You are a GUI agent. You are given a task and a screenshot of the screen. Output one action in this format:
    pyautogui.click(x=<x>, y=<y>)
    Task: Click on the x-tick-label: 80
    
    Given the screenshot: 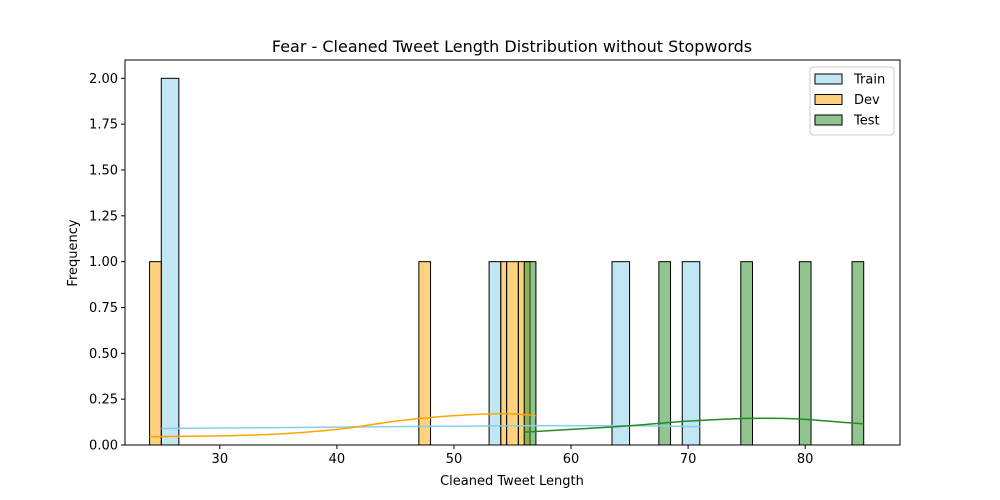 What is the action you would take?
    pyautogui.click(x=805, y=459)
    